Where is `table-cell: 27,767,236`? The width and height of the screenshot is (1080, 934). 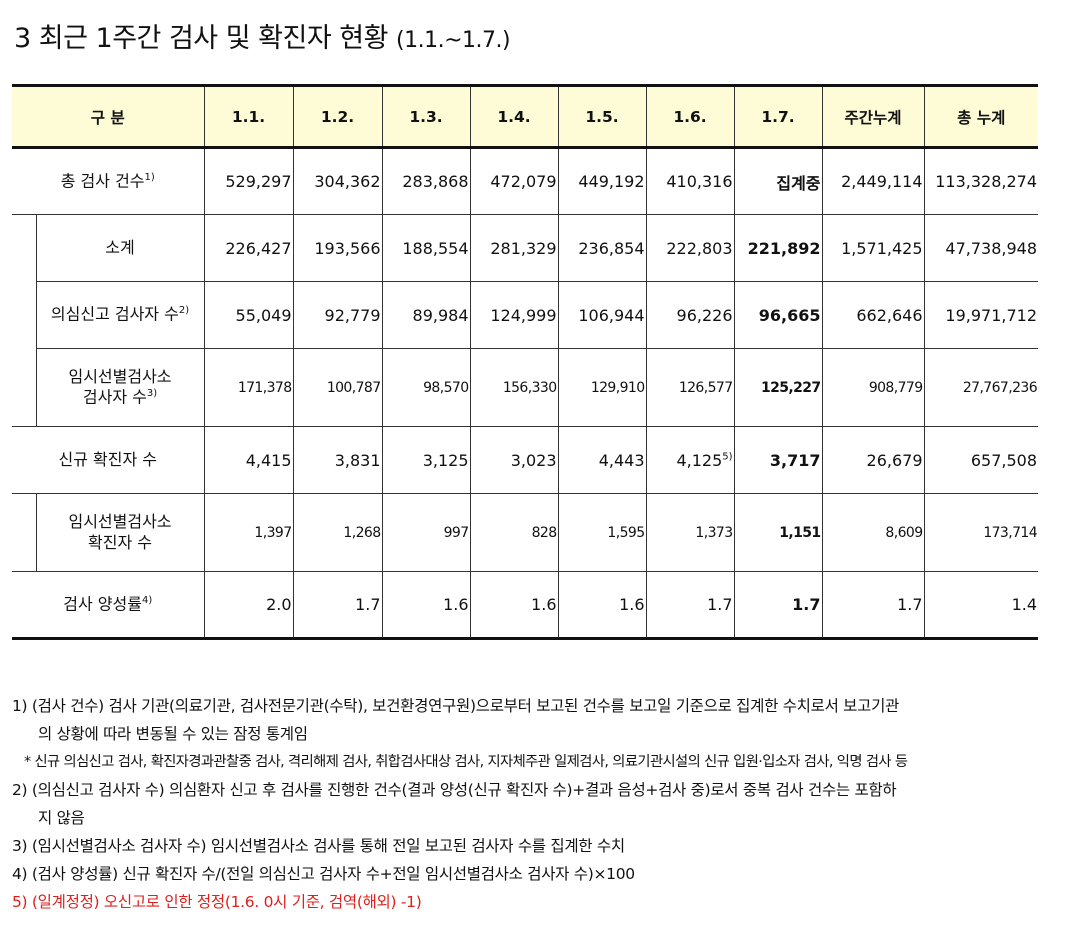 table-cell: 27,767,236 is located at coordinates (981, 387).